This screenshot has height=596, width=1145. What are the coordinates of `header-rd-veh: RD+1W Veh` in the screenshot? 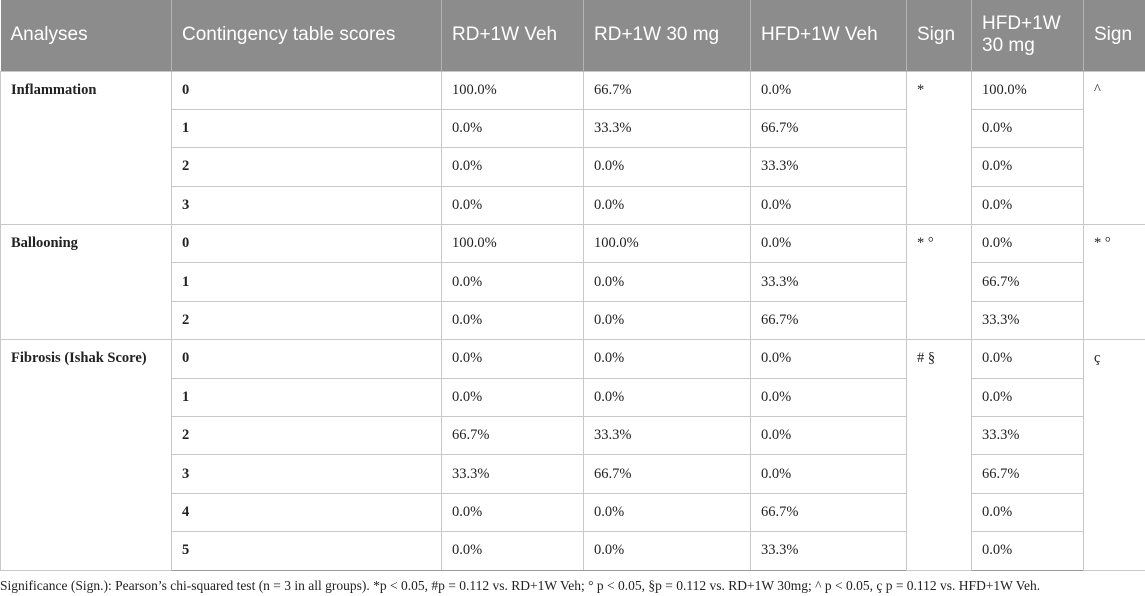 It's located at (512, 35).